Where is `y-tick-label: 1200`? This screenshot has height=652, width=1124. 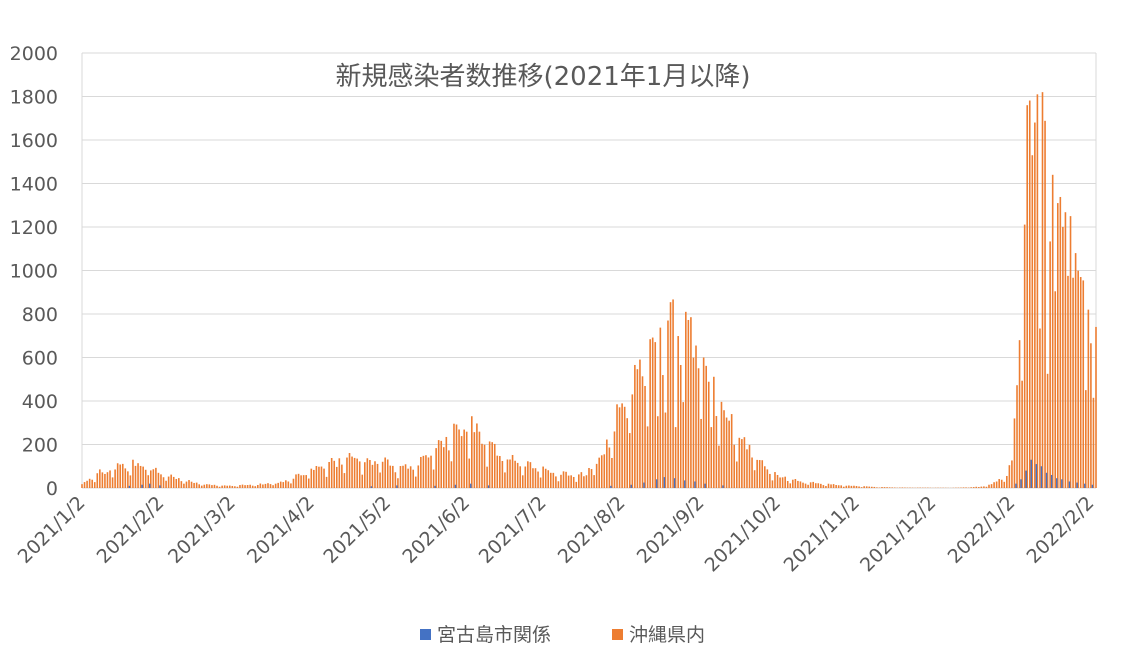
y-tick-label: 1200 is located at coordinates (34, 228).